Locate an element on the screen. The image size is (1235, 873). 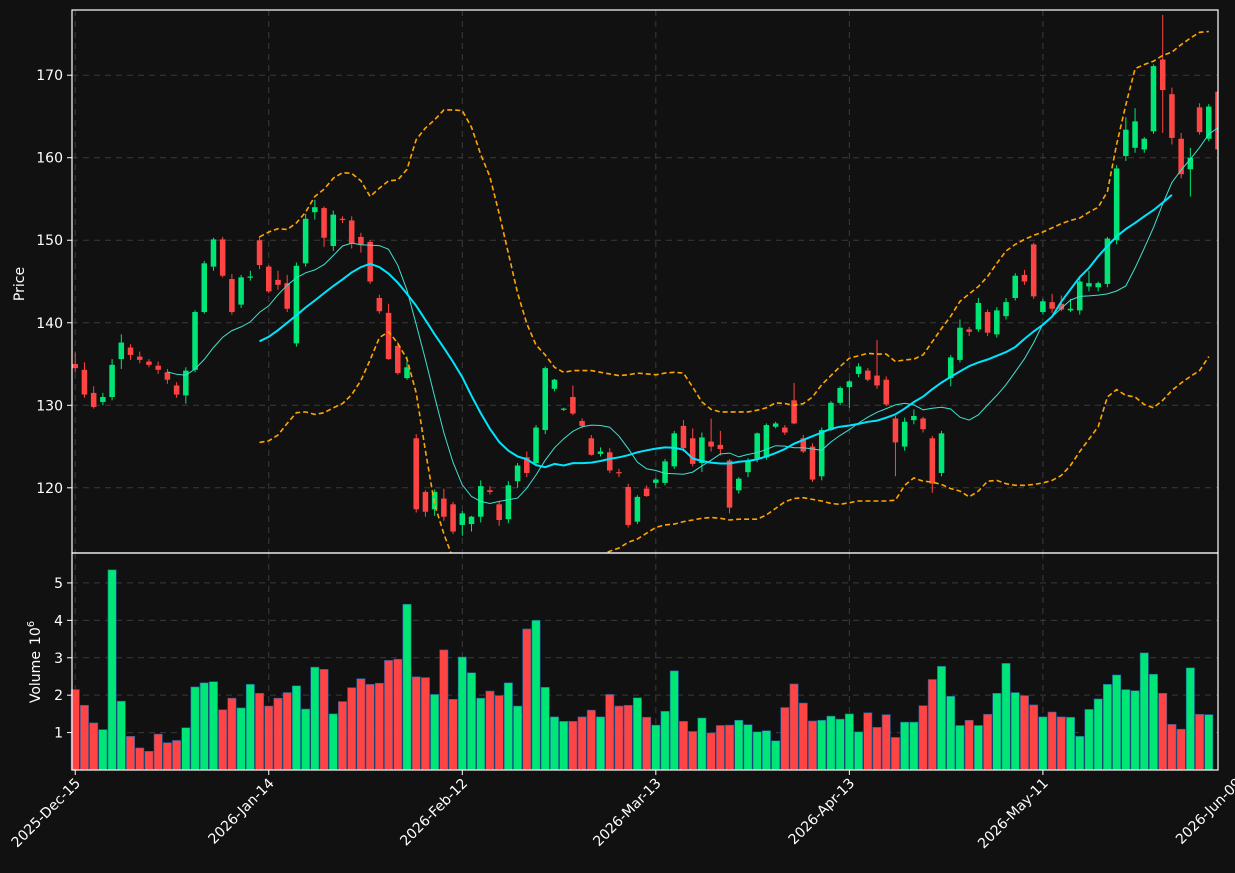
price-tick-label: 130 is located at coordinates (49, 406).